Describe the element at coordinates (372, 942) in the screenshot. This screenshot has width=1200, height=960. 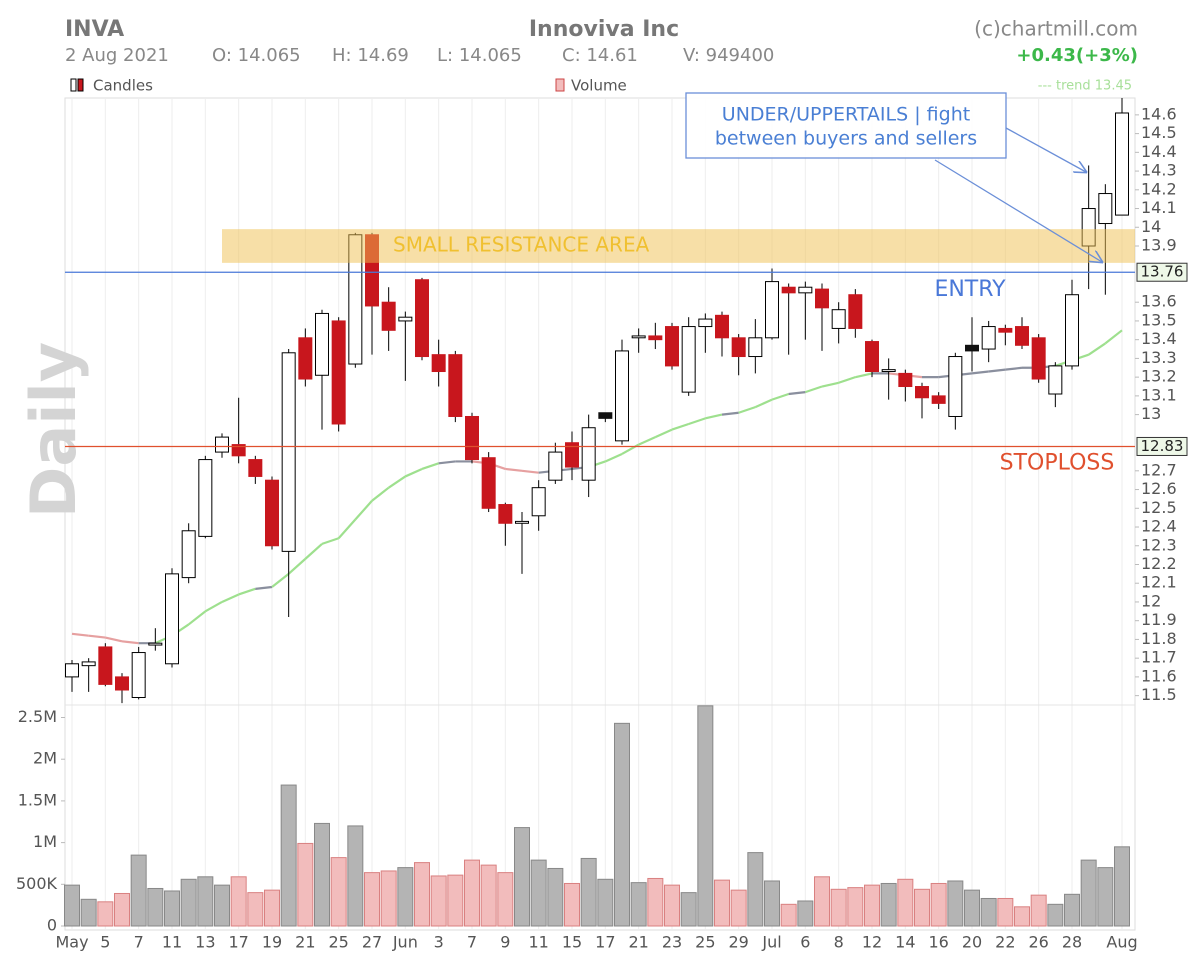
I see `x-tick-label: 27` at that location.